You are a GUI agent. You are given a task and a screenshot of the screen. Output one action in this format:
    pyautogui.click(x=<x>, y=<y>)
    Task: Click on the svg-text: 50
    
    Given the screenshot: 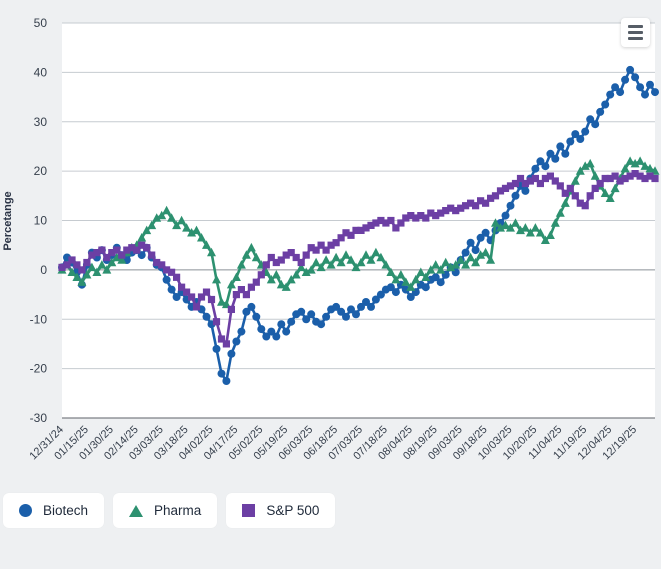 What is the action you would take?
    pyautogui.click(x=41, y=23)
    